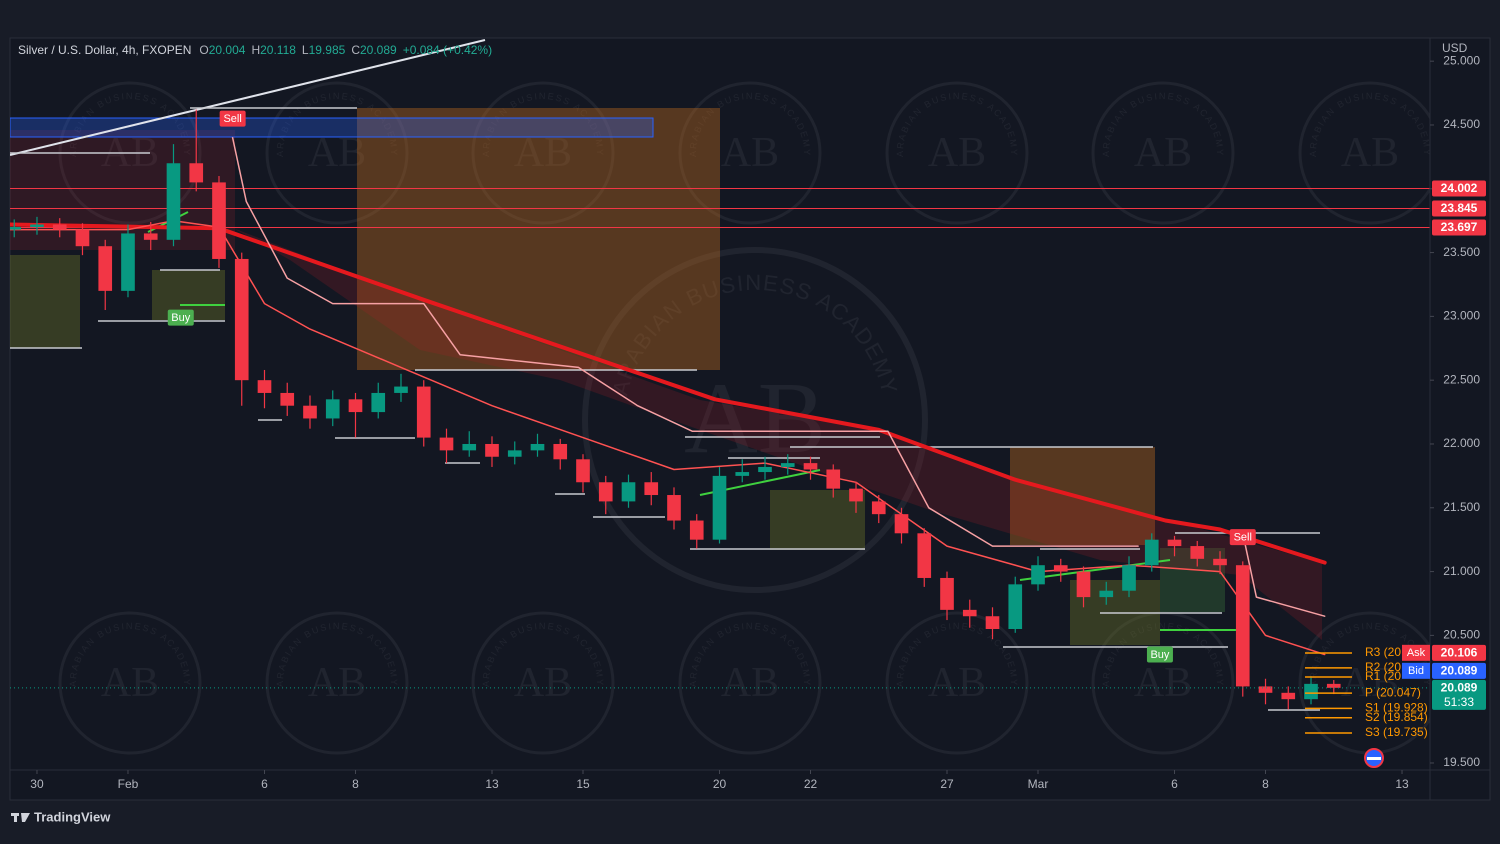  Describe the element at coordinates (1416, 671) in the screenshot. I see `price-tag-key-text: Bid` at that location.